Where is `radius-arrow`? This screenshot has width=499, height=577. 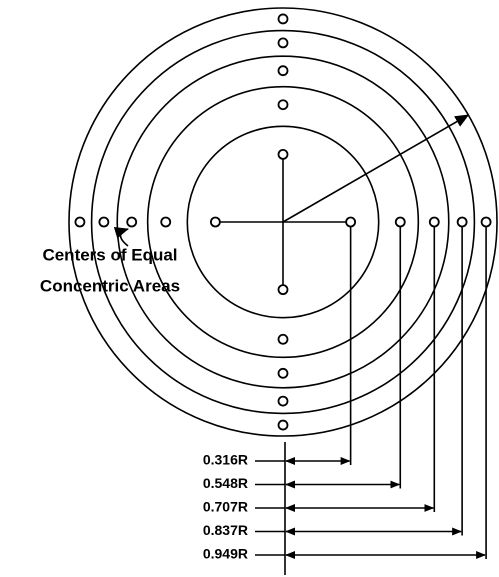 radius-arrow is located at coordinates (376, 168).